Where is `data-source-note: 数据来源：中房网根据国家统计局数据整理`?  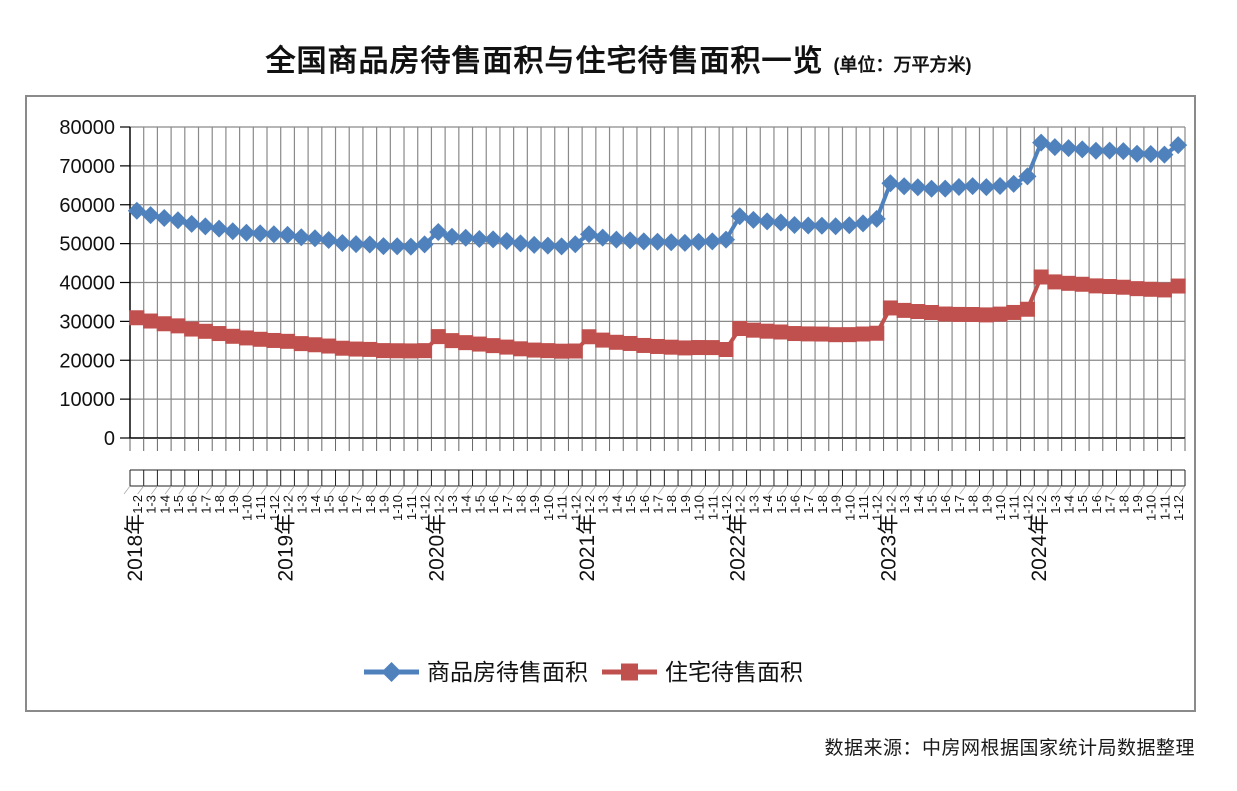
data-source-note: 数据来源：中房网根据国家统计局数据整理 is located at coordinates (1009, 748).